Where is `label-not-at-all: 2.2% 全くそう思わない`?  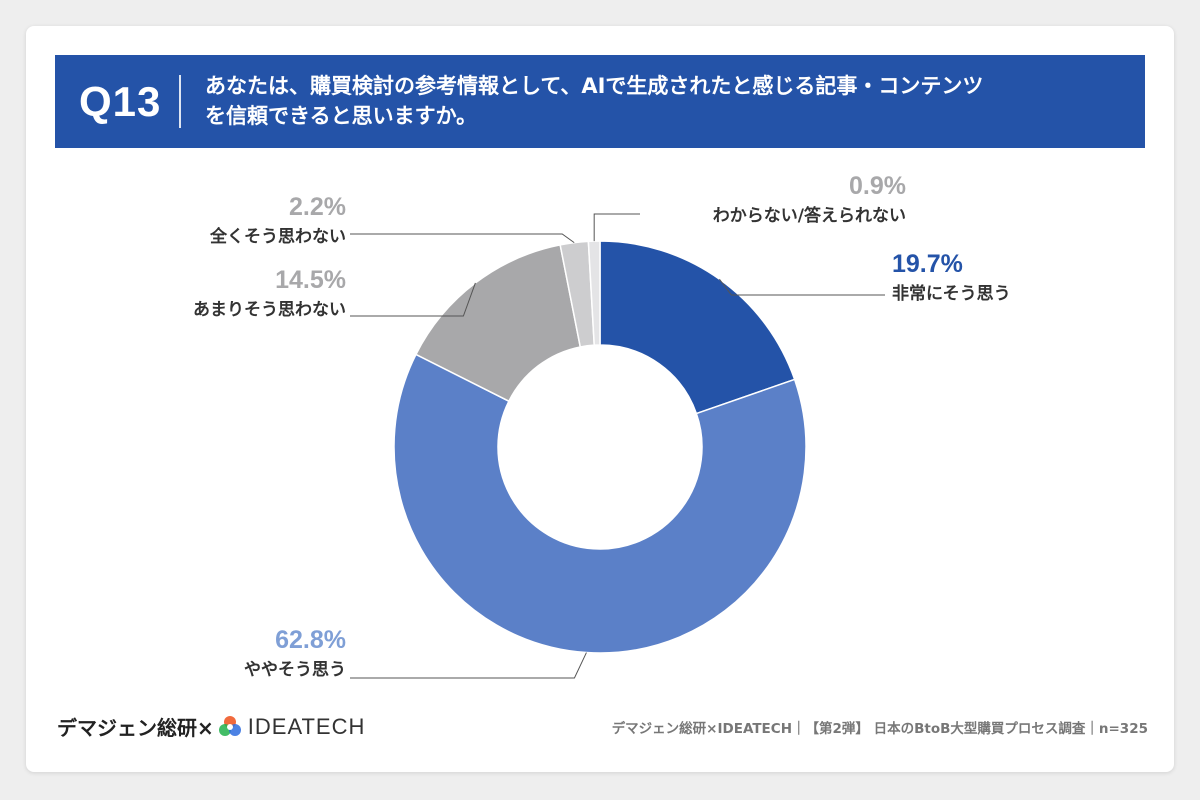
label-not-at-all: 2.2% 全くそう思わない is located at coordinates (278, 220).